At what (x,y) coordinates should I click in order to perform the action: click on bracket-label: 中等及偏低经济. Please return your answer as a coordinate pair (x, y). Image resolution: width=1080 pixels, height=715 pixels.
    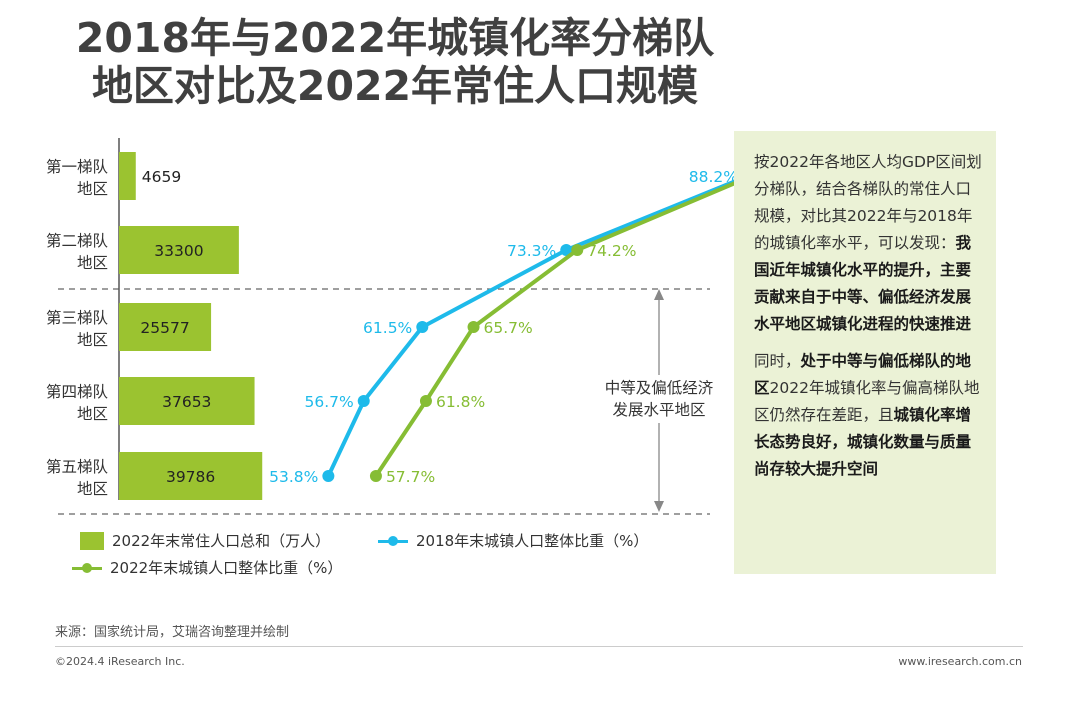
    Looking at the image, I should click on (659, 388).